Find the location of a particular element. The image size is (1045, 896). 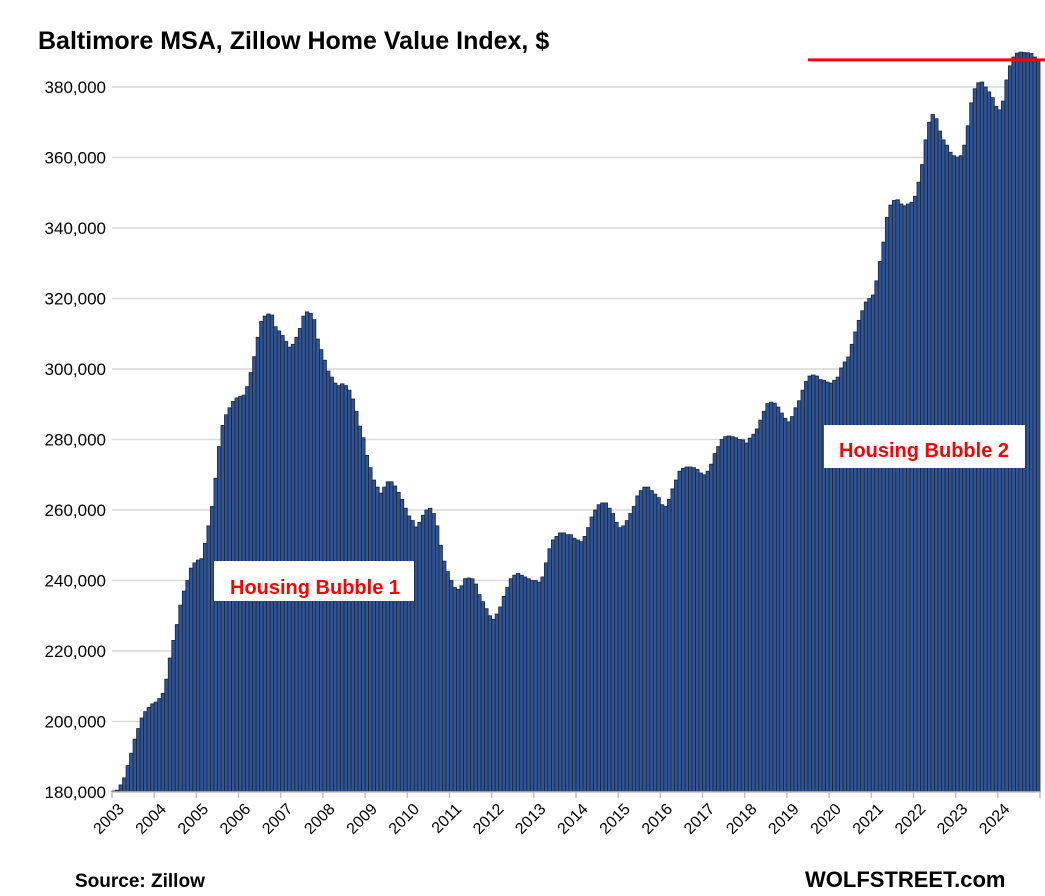

y-tick-label: 380,000 is located at coordinates (75, 87).